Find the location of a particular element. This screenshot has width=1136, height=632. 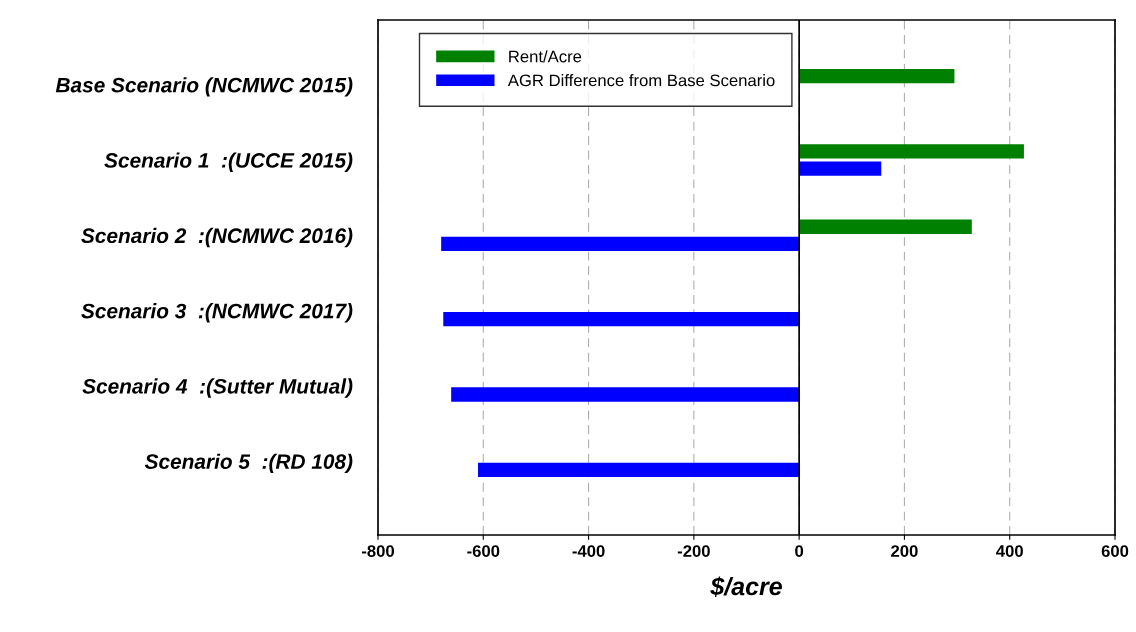

x-tick-label: -200 is located at coordinates (693, 551).